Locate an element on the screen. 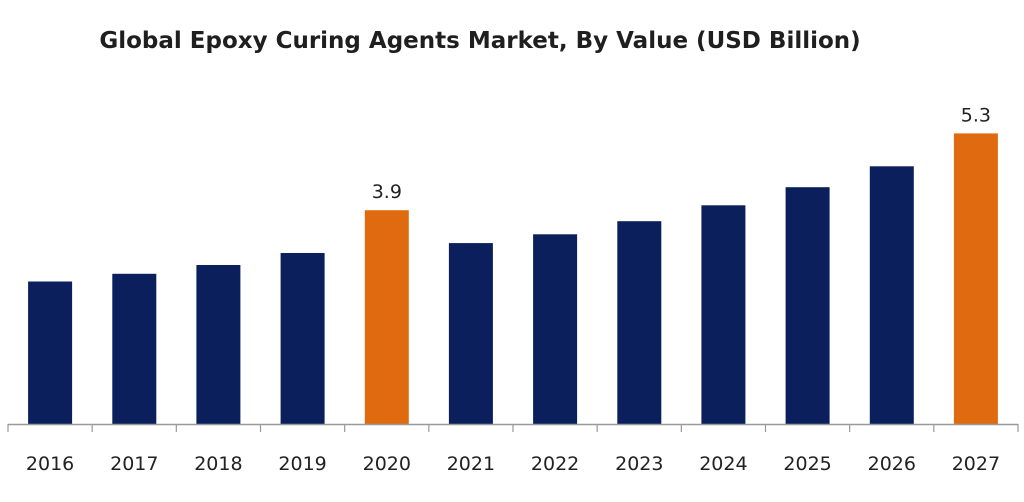 This screenshot has height=502, width=1024. bar-2027 is located at coordinates (975, 278).